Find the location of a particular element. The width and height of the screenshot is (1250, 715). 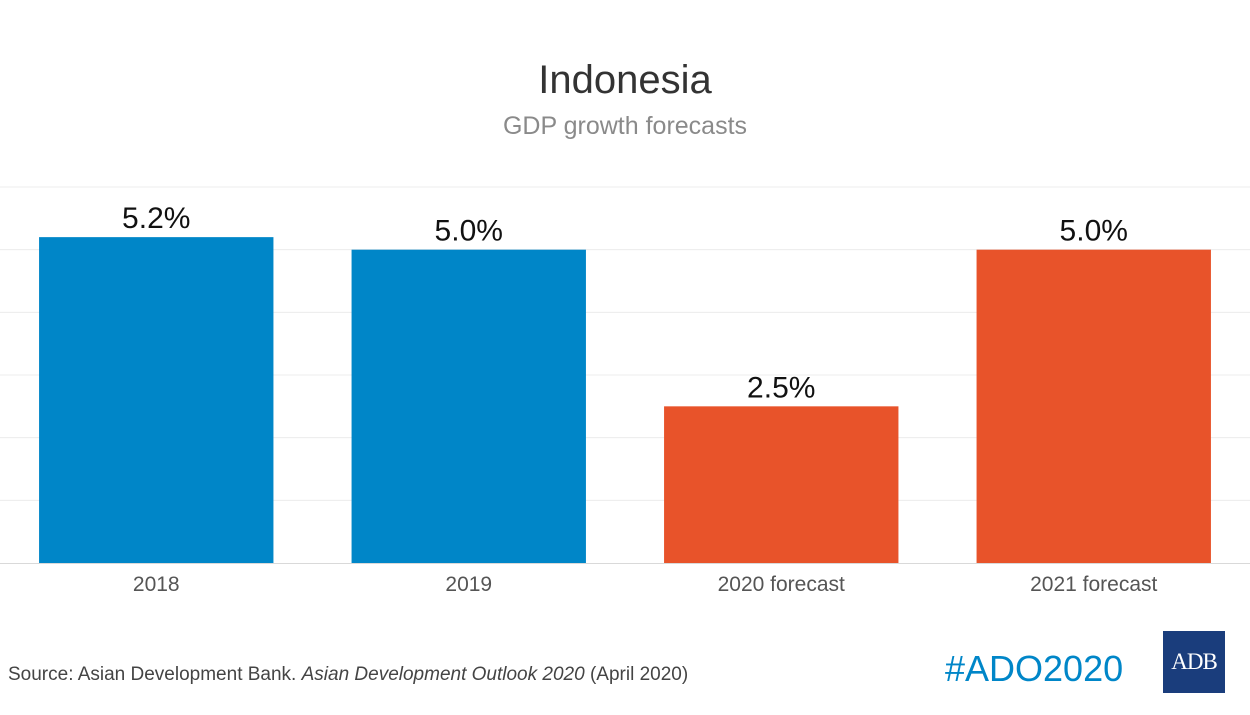

x-tick-label: 2018 is located at coordinates (156, 584).